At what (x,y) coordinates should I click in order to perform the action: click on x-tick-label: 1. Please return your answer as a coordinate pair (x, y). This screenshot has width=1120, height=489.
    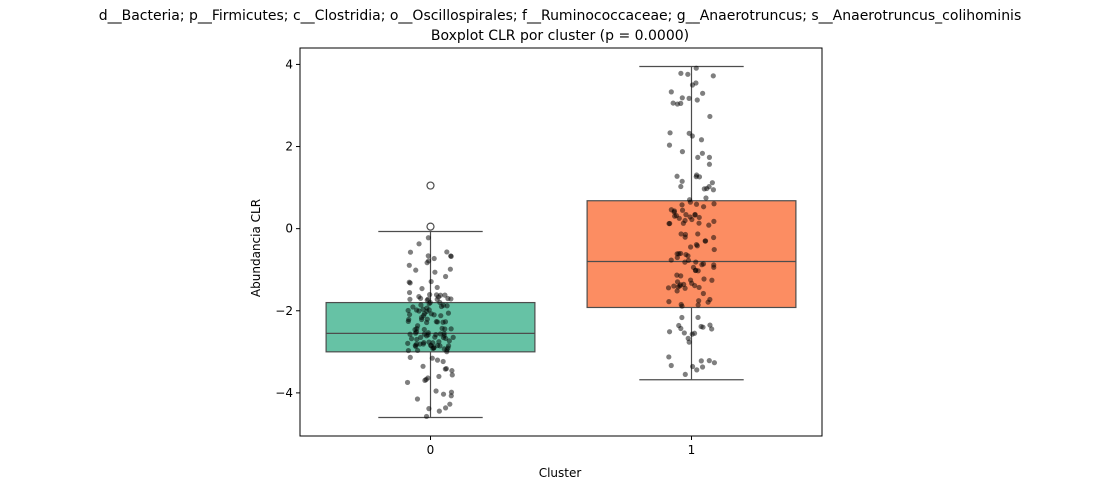
    Looking at the image, I should click on (692, 450).